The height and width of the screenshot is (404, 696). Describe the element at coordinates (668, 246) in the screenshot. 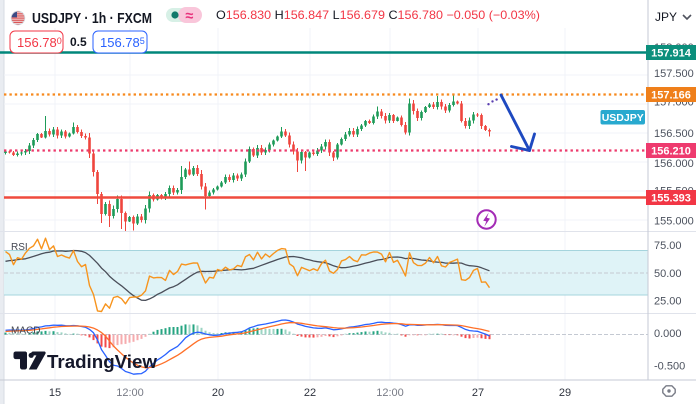

I see `svg-text: 75.00` at that location.